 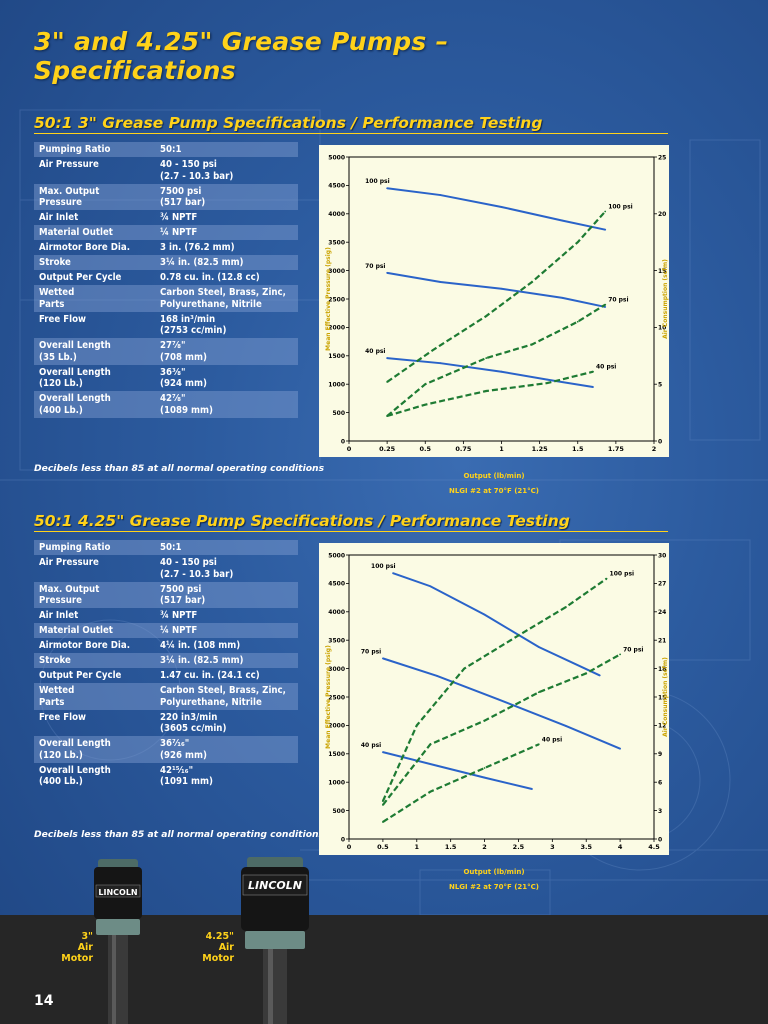 What do you see at coordinates (383, 847) in the screenshot?
I see `x-tick-label: 0.5` at bounding box center [383, 847].